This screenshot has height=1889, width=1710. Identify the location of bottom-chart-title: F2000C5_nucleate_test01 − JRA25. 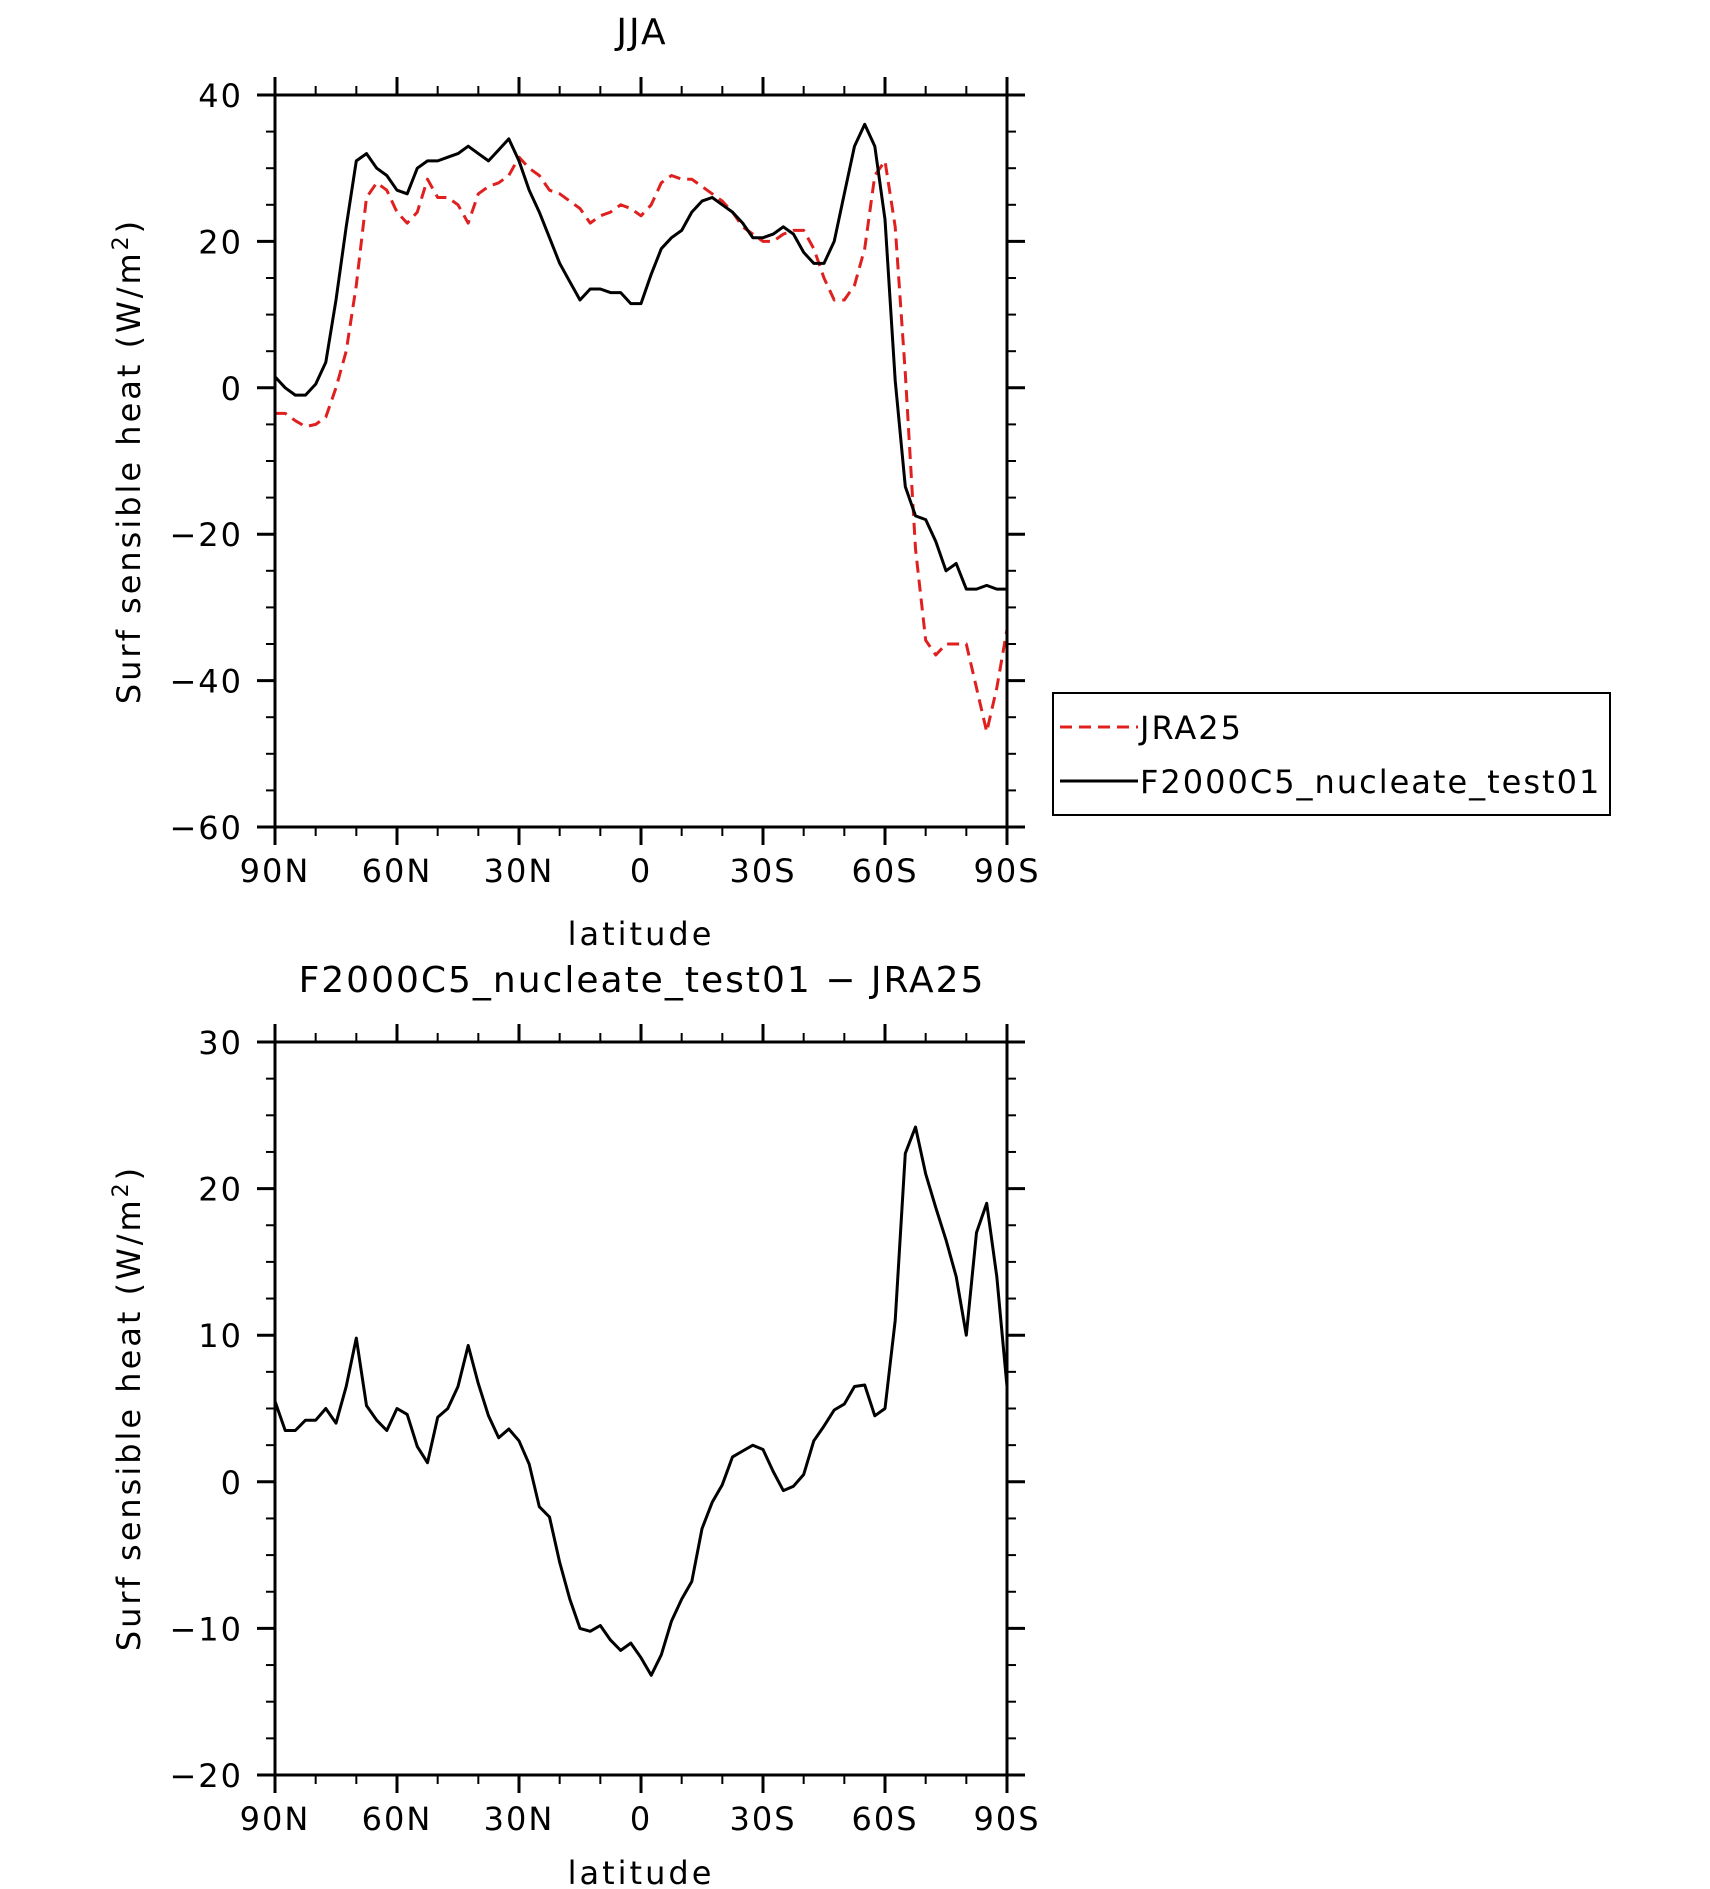
(642, 980).